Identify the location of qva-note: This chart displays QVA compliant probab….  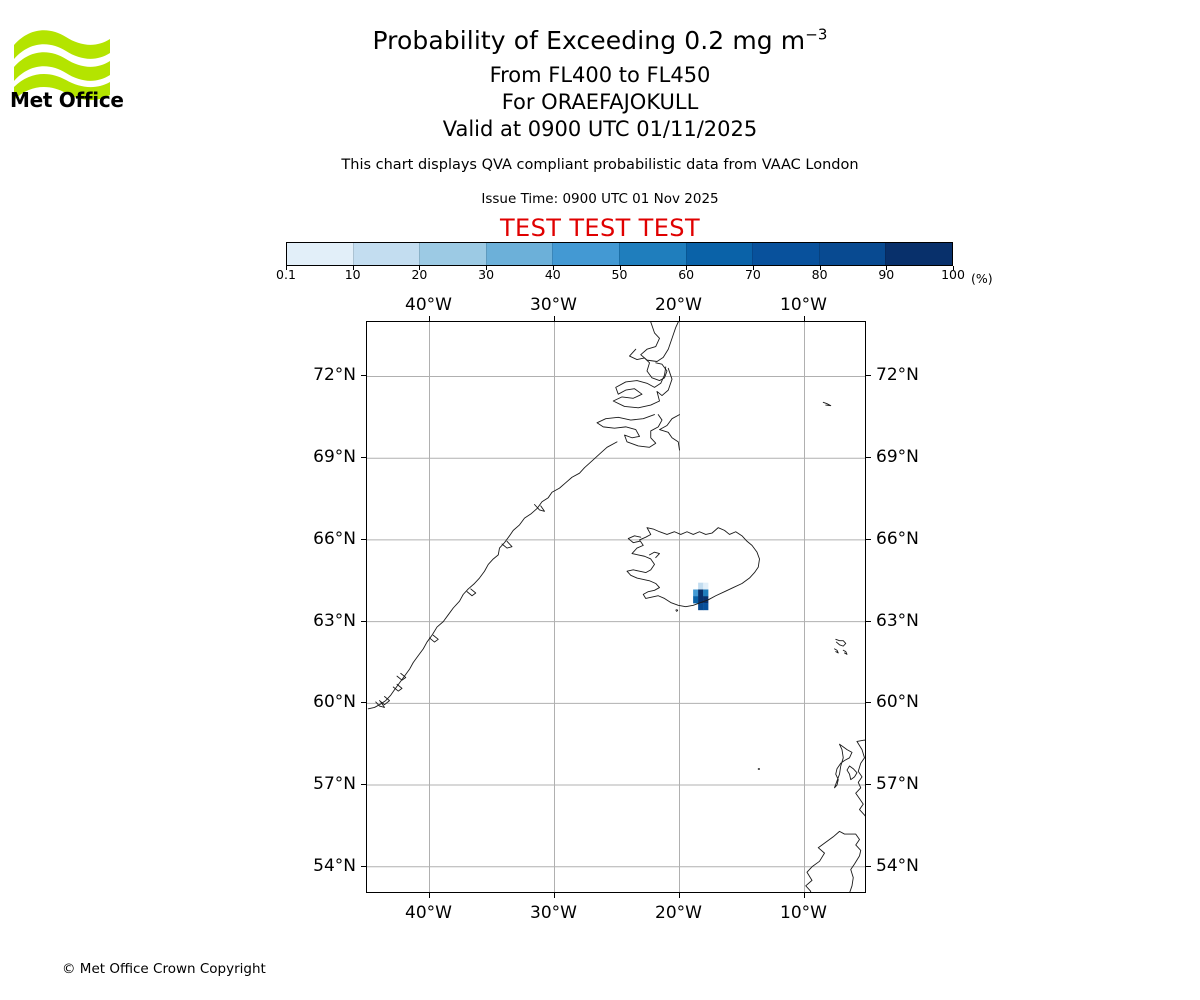
(600, 165).